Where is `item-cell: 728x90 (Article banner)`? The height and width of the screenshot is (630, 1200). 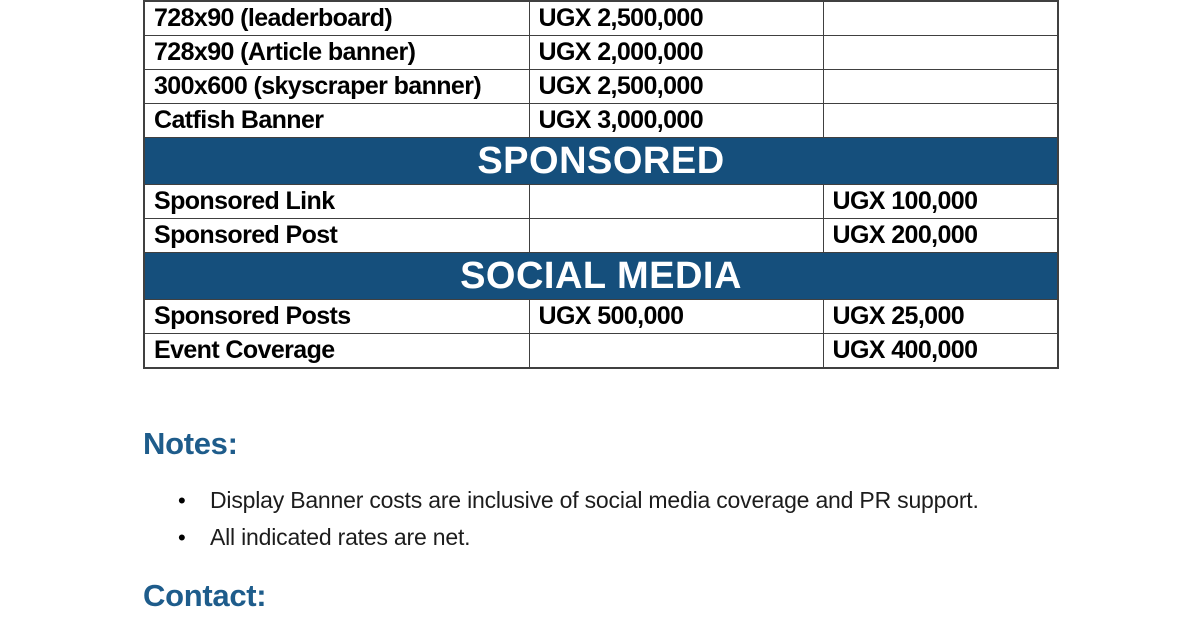 item-cell: 728x90 (Article banner) is located at coordinates (336, 52).